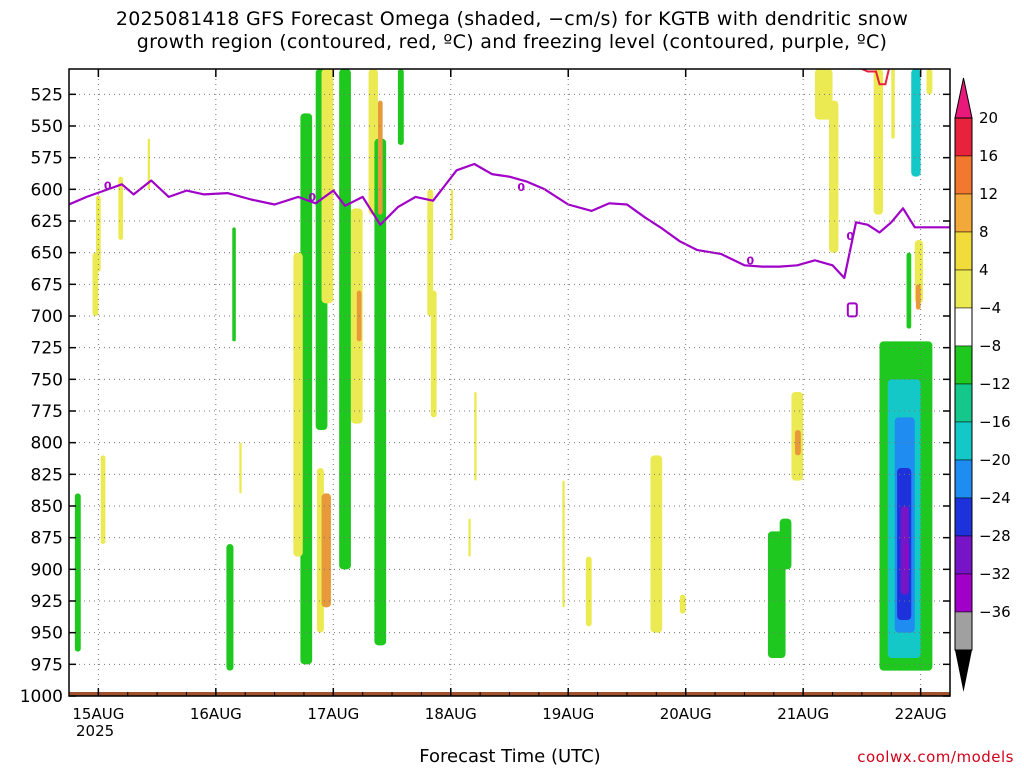 The height and width of the screenshot is (768, 1024). What do you see at coordinates (990, 346) in the screenshot?
I see `colorbar-label: −8` at bounding box center [990, 346].